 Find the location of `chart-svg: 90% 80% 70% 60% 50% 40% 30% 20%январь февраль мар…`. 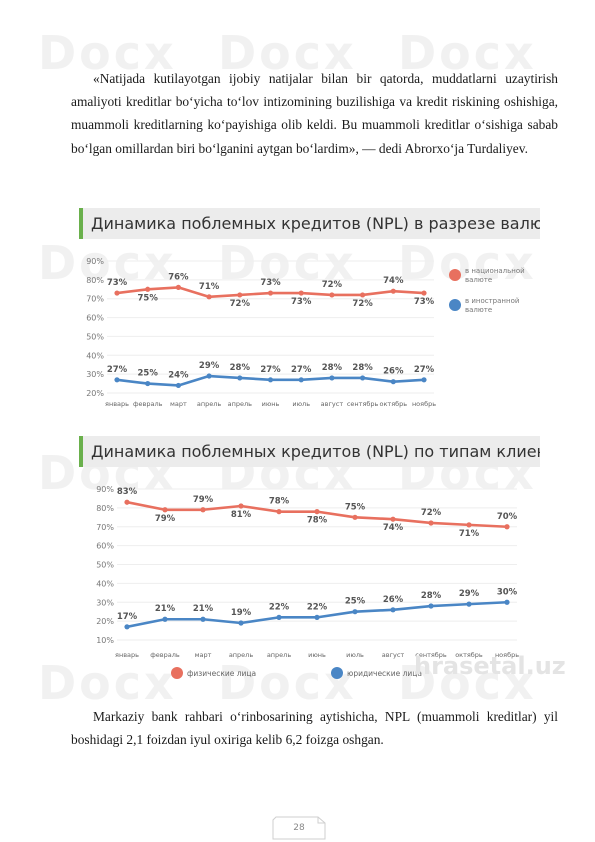

chart-svg: 90% 80% 70% 60% 50% 40% 30% 20%январь февраль мар… is located at coordinates (305, 332).